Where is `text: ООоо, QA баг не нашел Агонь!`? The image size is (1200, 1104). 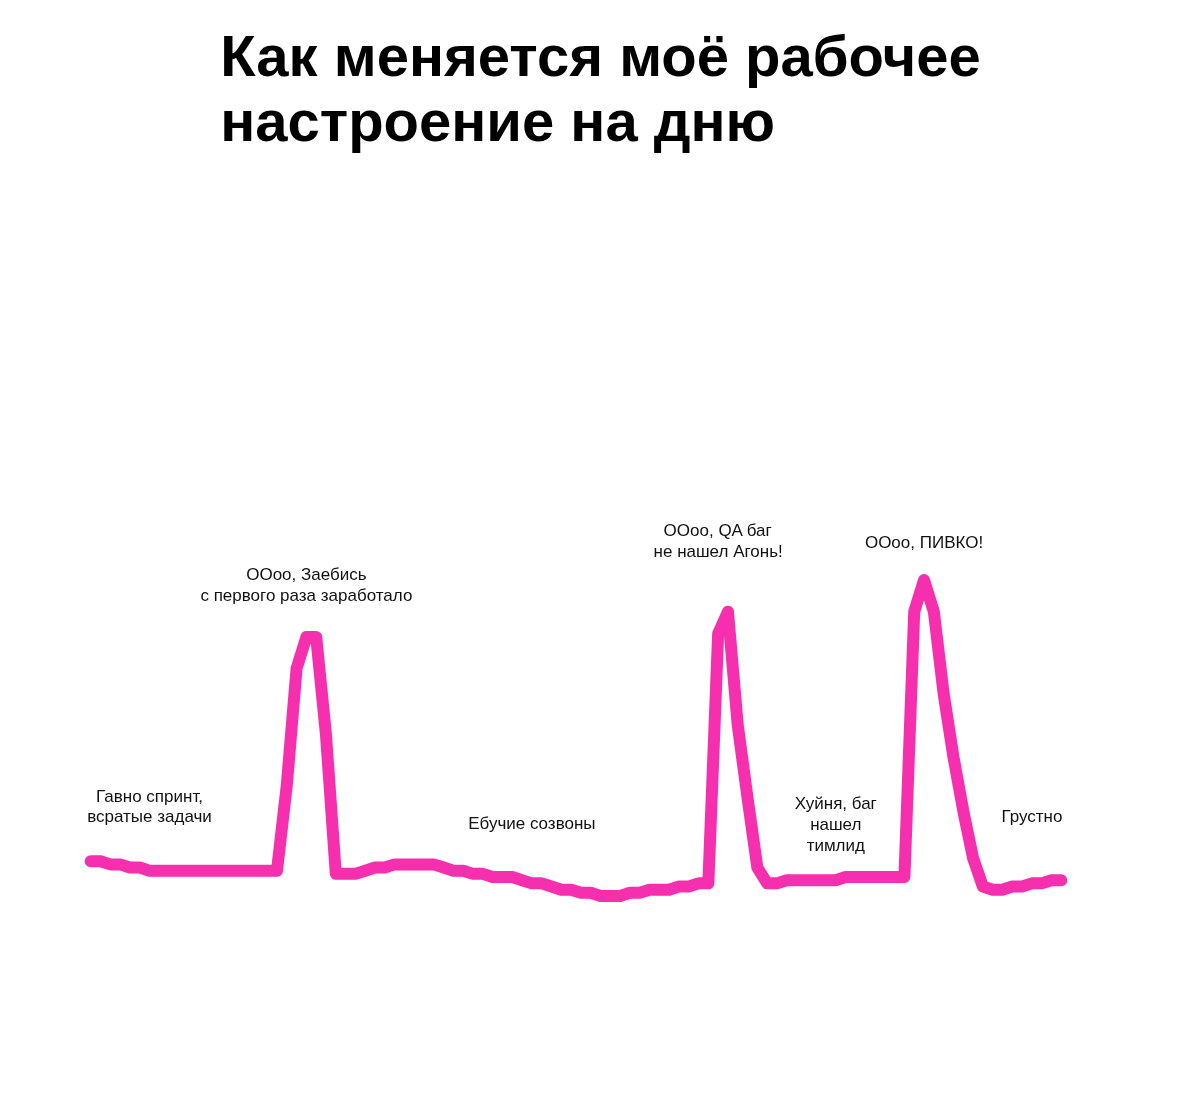 text: ООоо, QA баг не нашел Агонь! is located at coordinates (718, 541).